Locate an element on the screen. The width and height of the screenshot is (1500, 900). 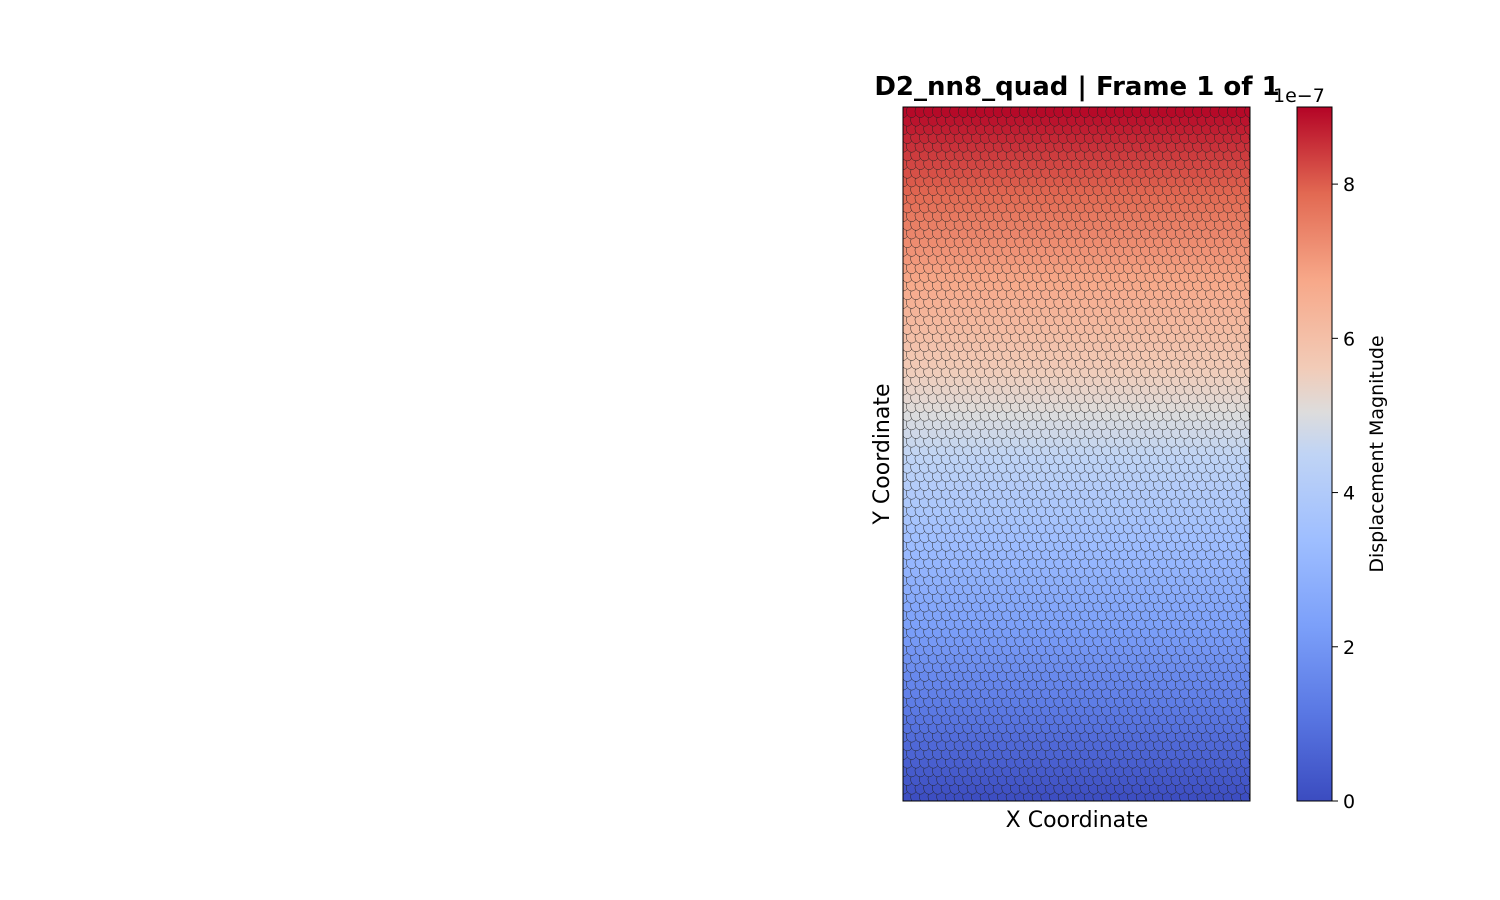
colorbar-ticks: 0 2 4 6 8 is located at coordinates (1343, 493).